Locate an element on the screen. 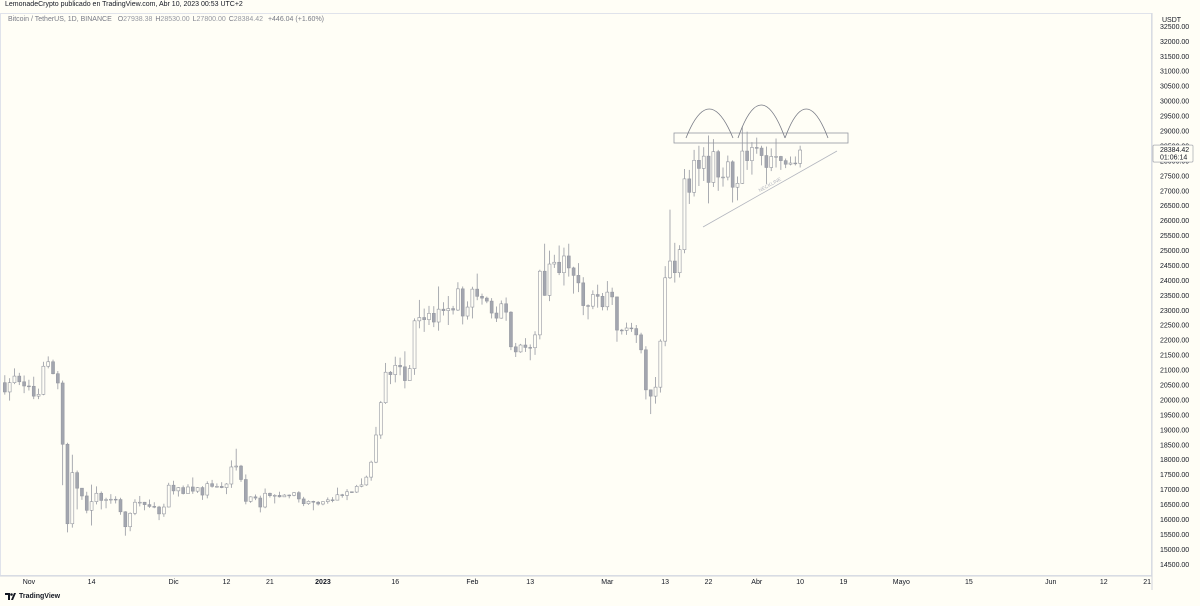 This screenshot has height=606, width=1200. y-tick-label: 21000.00 is located at coordinates (1174, 371).